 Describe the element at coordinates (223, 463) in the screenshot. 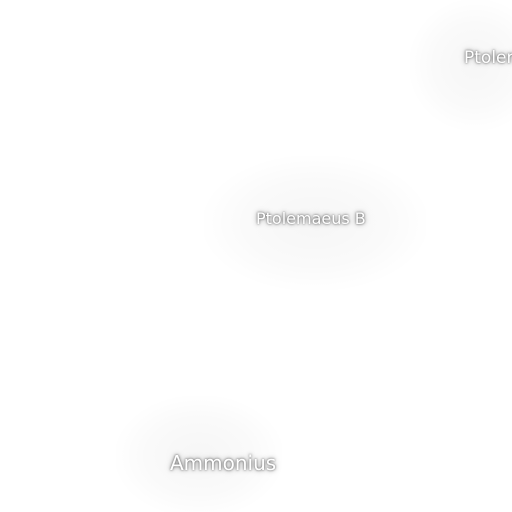

I see `crater-label-ammonius: Ammonius` at that location.